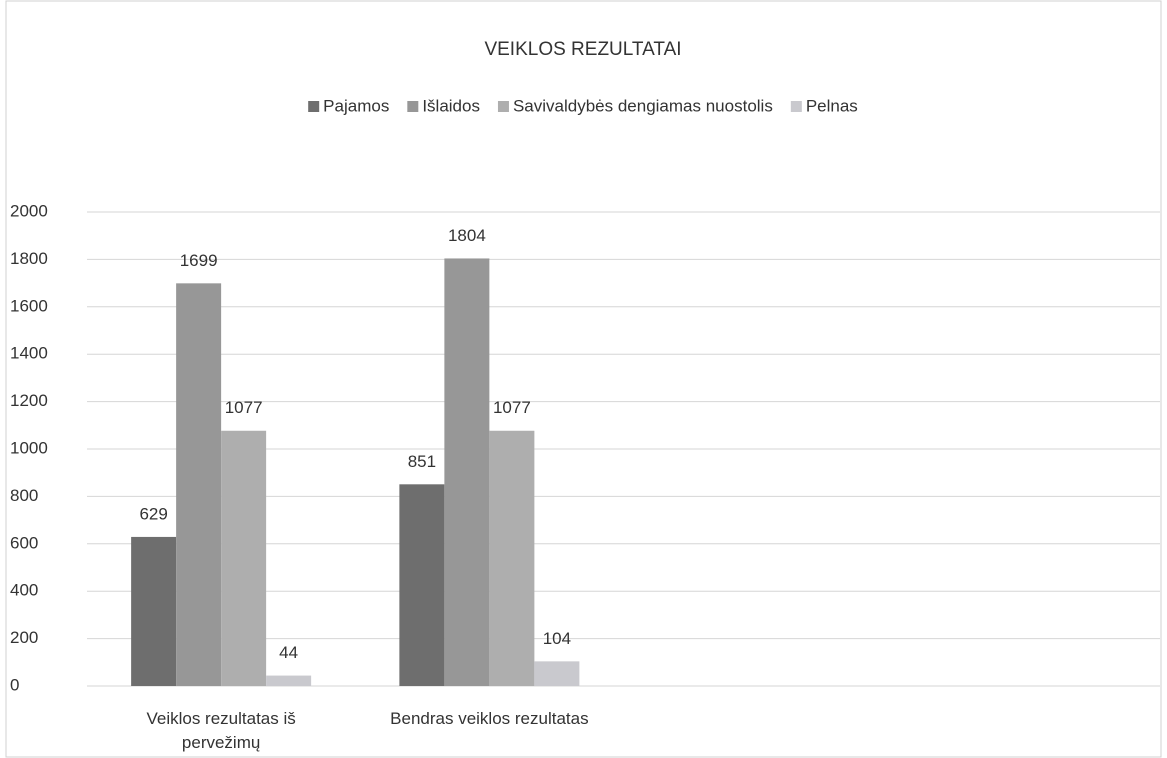 The height and width of the screenshot is (758, 1167). What do you see at coordinates (199, 260) in the screenshot?
I see `data-label: 1699` at bounding box center [199, 260].